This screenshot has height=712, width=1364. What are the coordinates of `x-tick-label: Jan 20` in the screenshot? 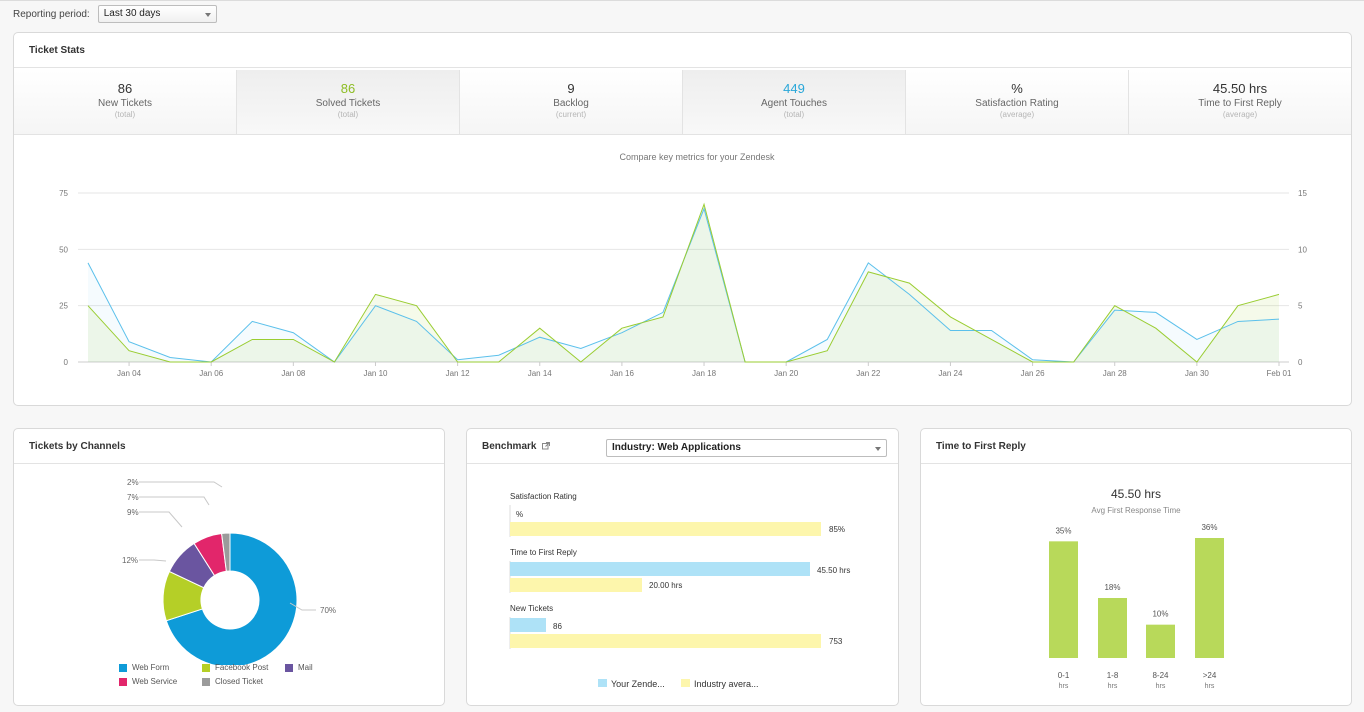 It's located at (786, 373).